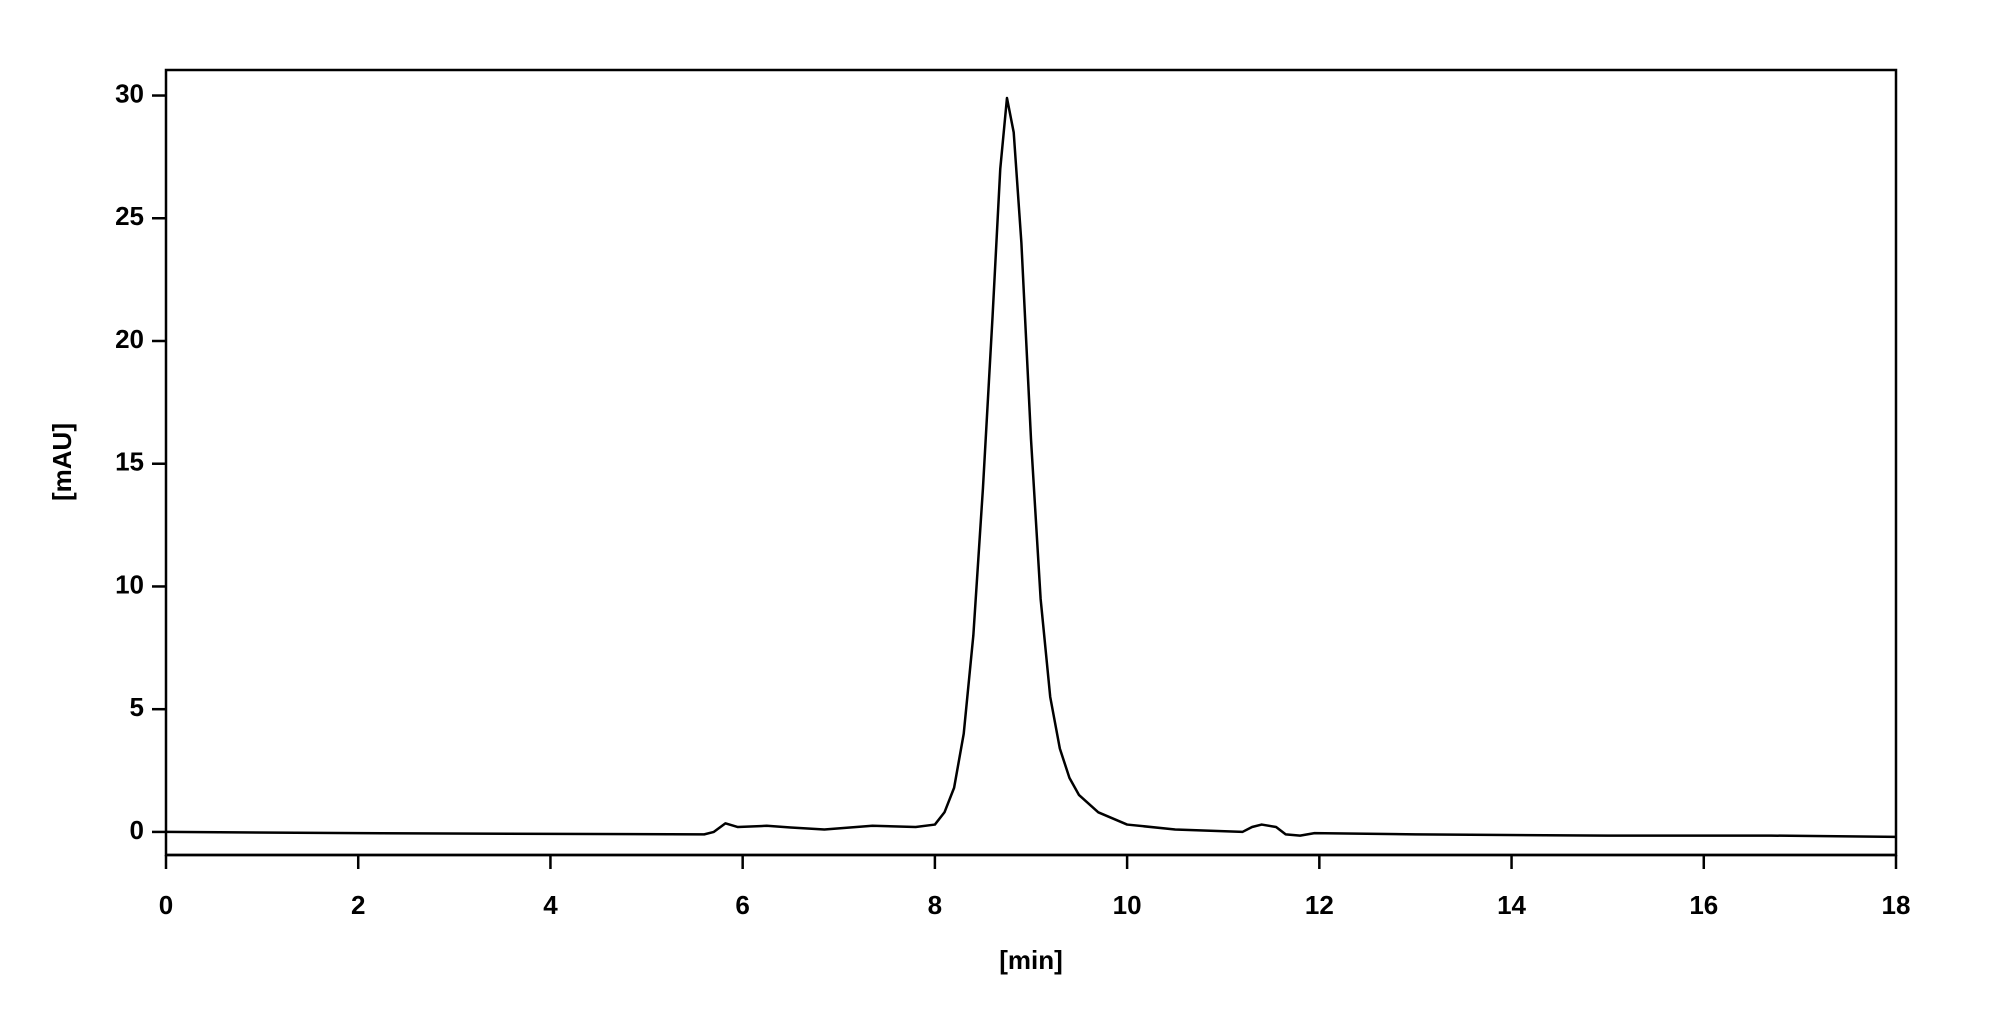 The image size is (1996, 1019). Describe the element at coordinates (1319, 905) in the screenshot. I see `x-tick-label: 12` at that location.